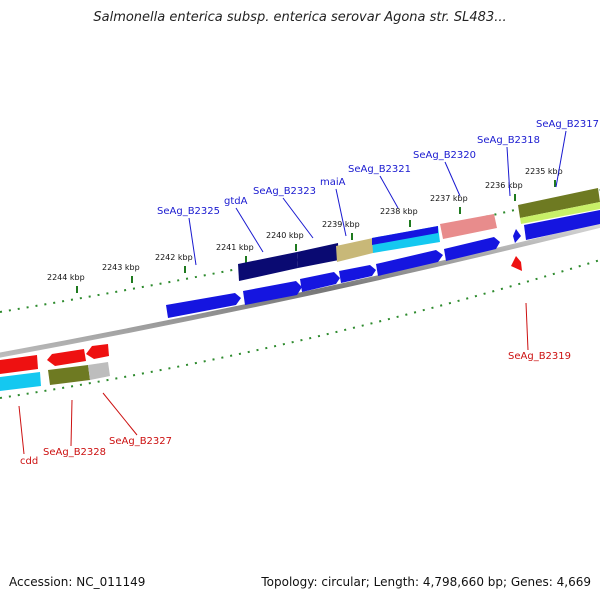 This screenshot has height=600, width=600. I want to click on gene-label-text: cdd, so click(29, 461).